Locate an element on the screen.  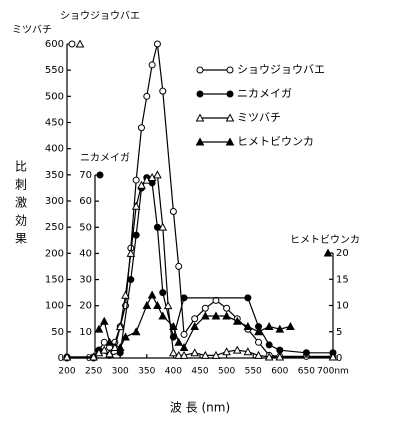
x-tick-label: 350 is located at coordinates (146, 372).